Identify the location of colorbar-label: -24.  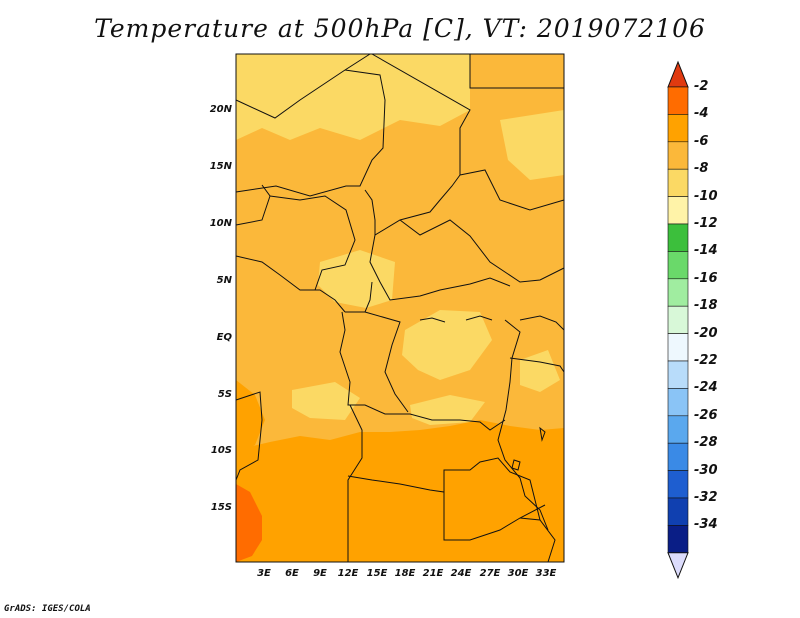
(706, 388).